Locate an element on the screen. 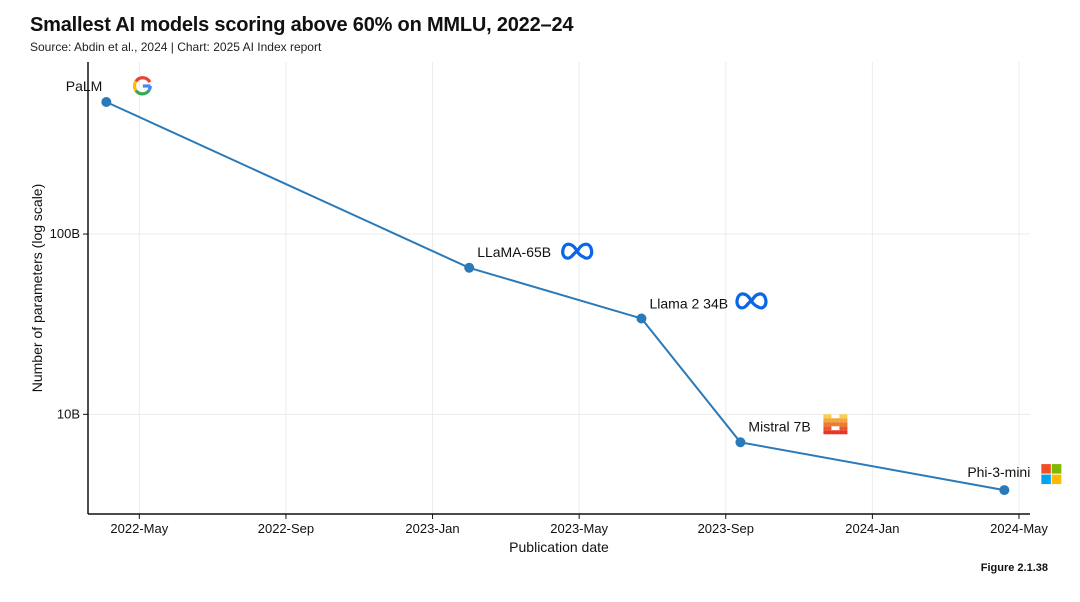 This screenshot has height=602, width=1080. point-label: Phi-3-mini is located at coordinates (998, 472).